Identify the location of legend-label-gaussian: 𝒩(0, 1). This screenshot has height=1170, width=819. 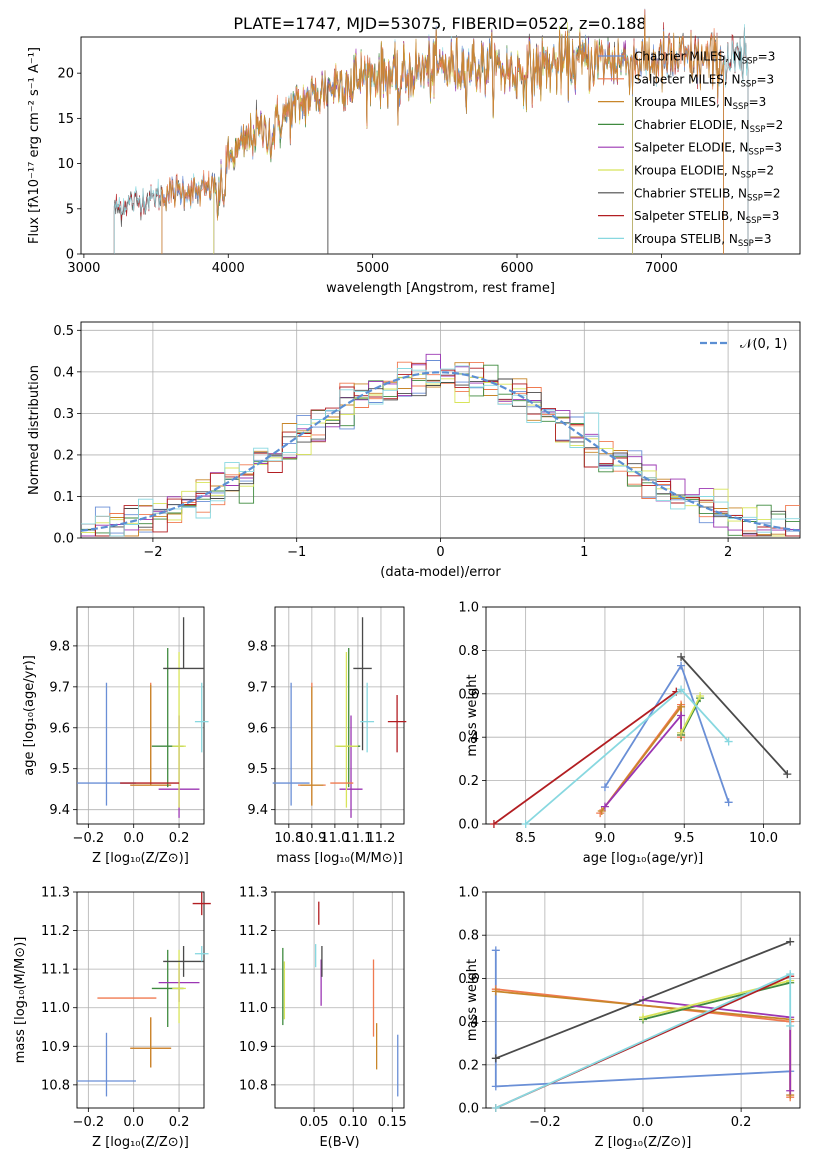
(763, 344).